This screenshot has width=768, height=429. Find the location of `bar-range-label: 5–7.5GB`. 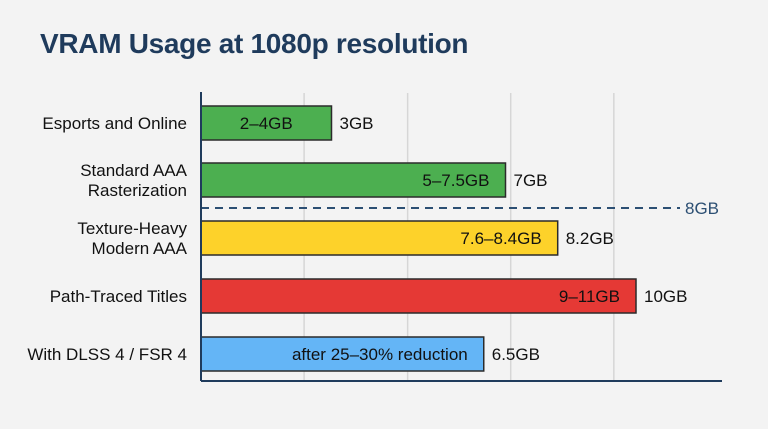

bar-range-label: 5–7.5GB is located at coordinates (455, 180).